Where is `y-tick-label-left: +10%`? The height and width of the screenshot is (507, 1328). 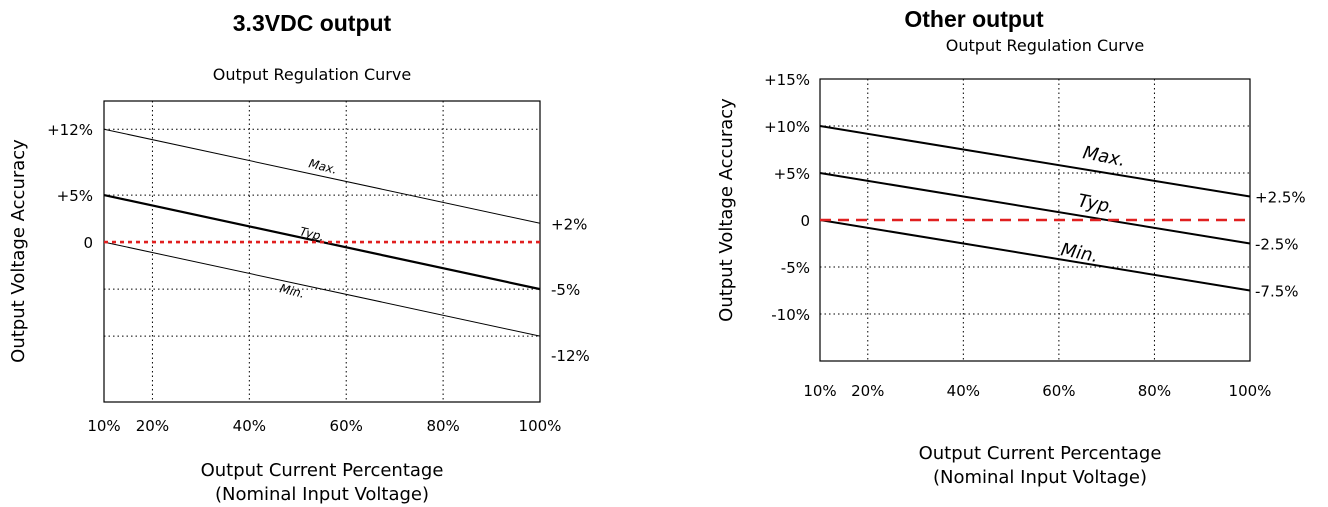
y-tick-label-left: +10% is located at coordinates (787, 127).